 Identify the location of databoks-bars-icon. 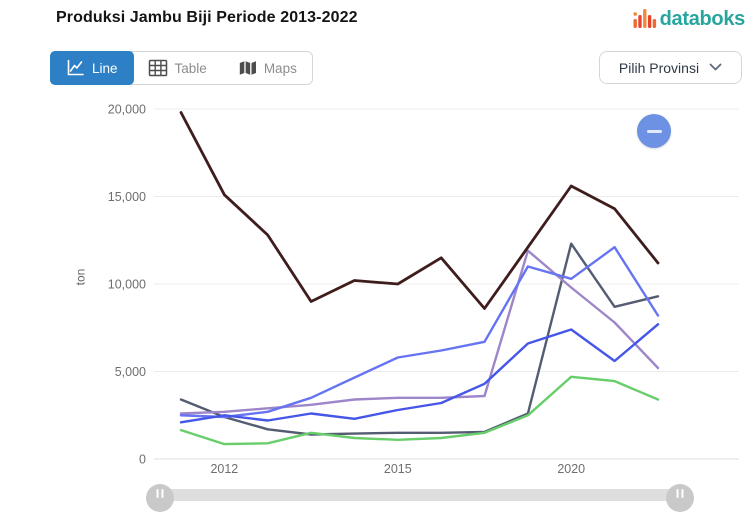
(644, 18).